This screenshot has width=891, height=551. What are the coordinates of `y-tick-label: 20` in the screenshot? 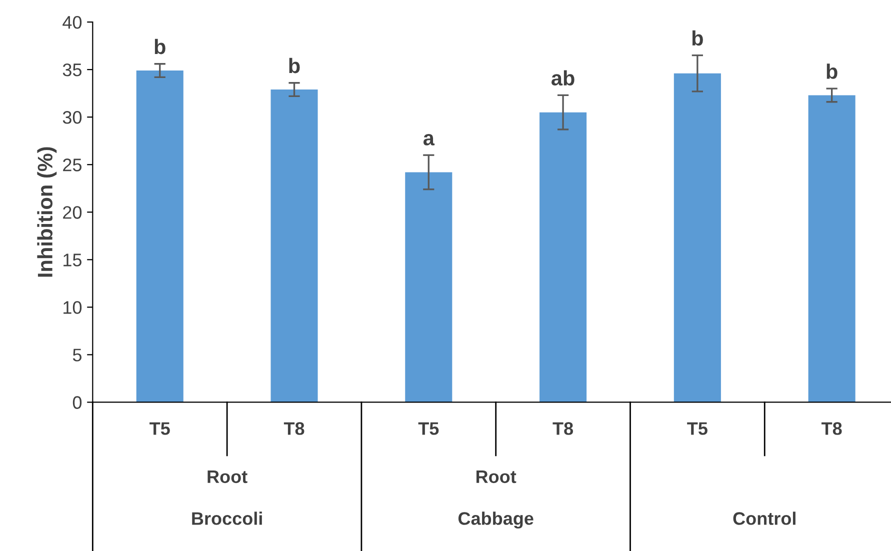 It's located at (72, 212).